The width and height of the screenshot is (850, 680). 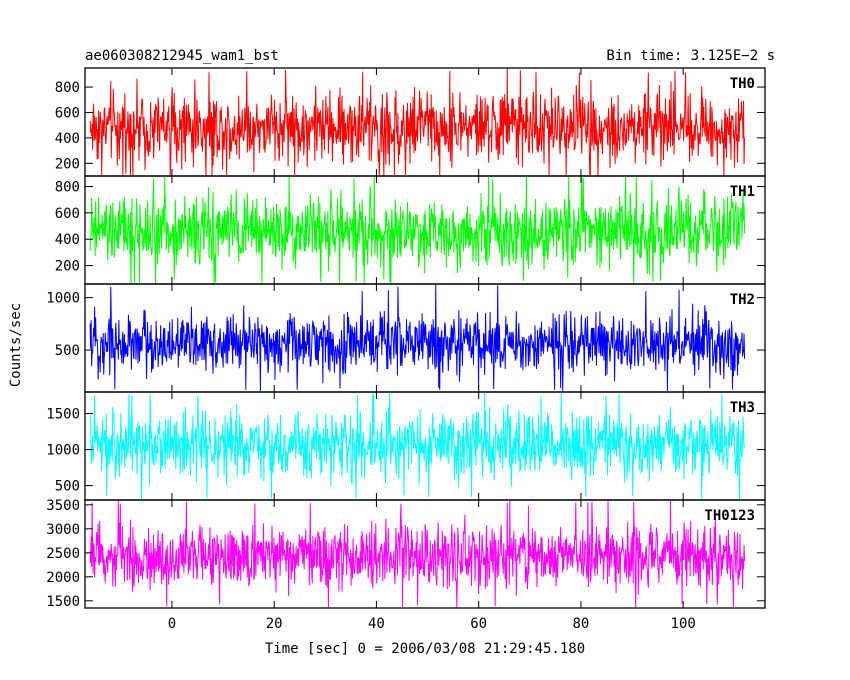 I want to click on chart-title: ae060308212945_wam1_bst, so click(x=182, y=56).